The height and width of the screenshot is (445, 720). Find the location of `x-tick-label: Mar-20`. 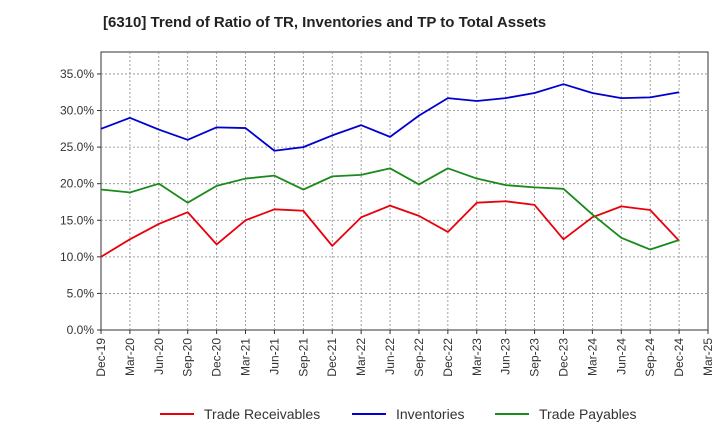

x-tick-label: Mar-20 is located at coordinates (130, 357).